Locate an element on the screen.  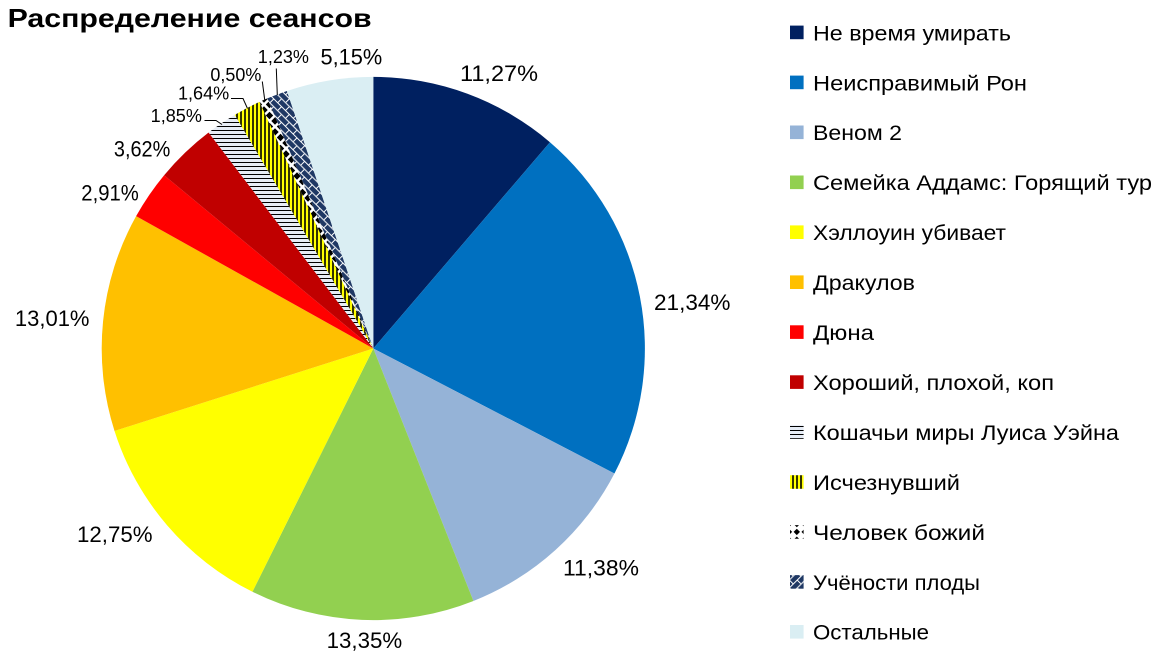
svg-text: 11,27% is located at coordinates (499, 73).